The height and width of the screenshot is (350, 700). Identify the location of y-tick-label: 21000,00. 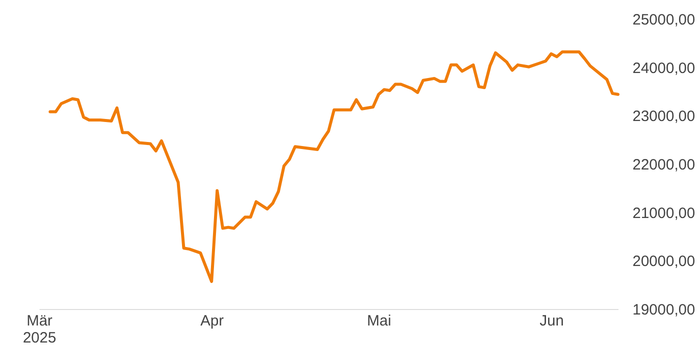
(664, 213).